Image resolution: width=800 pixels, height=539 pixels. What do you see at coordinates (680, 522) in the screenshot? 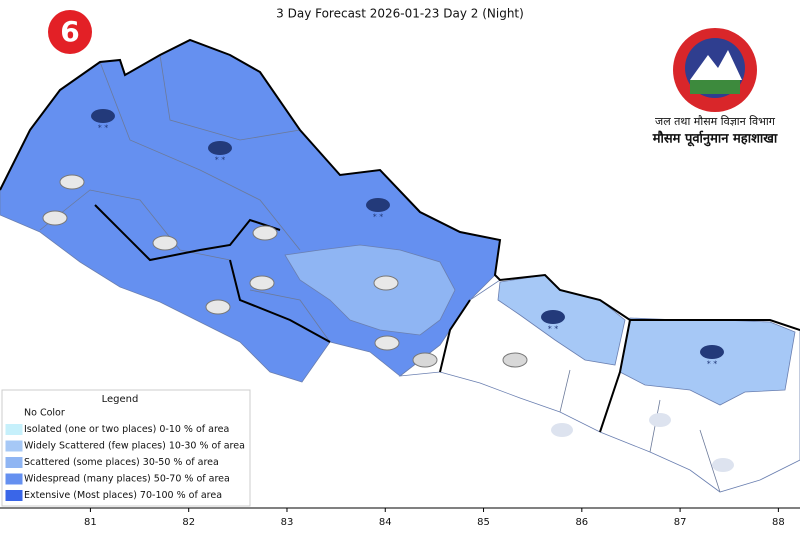
I see `x-tick-label: 87` at bounding box center [680, 522].